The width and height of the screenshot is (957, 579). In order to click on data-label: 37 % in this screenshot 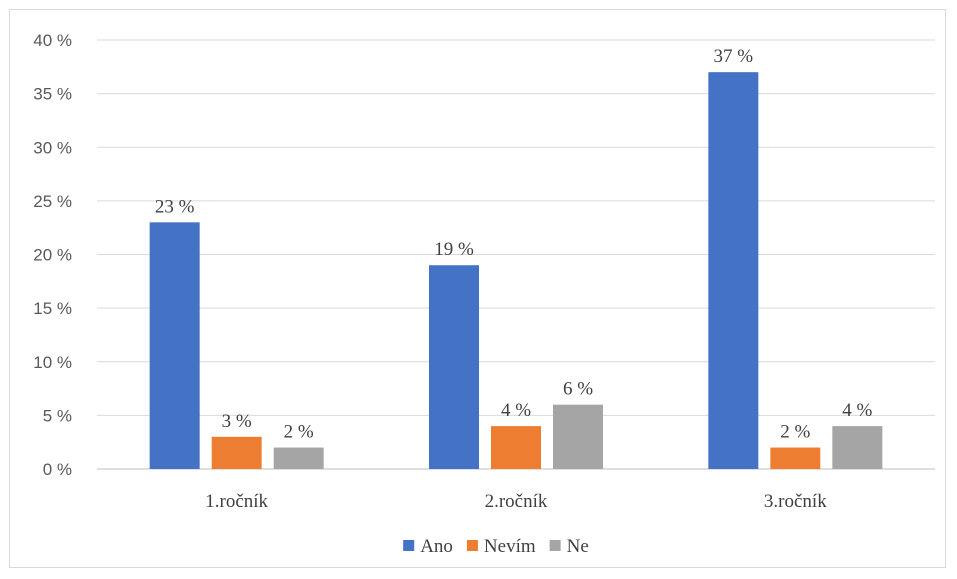, I will do `click(734, 56)`.